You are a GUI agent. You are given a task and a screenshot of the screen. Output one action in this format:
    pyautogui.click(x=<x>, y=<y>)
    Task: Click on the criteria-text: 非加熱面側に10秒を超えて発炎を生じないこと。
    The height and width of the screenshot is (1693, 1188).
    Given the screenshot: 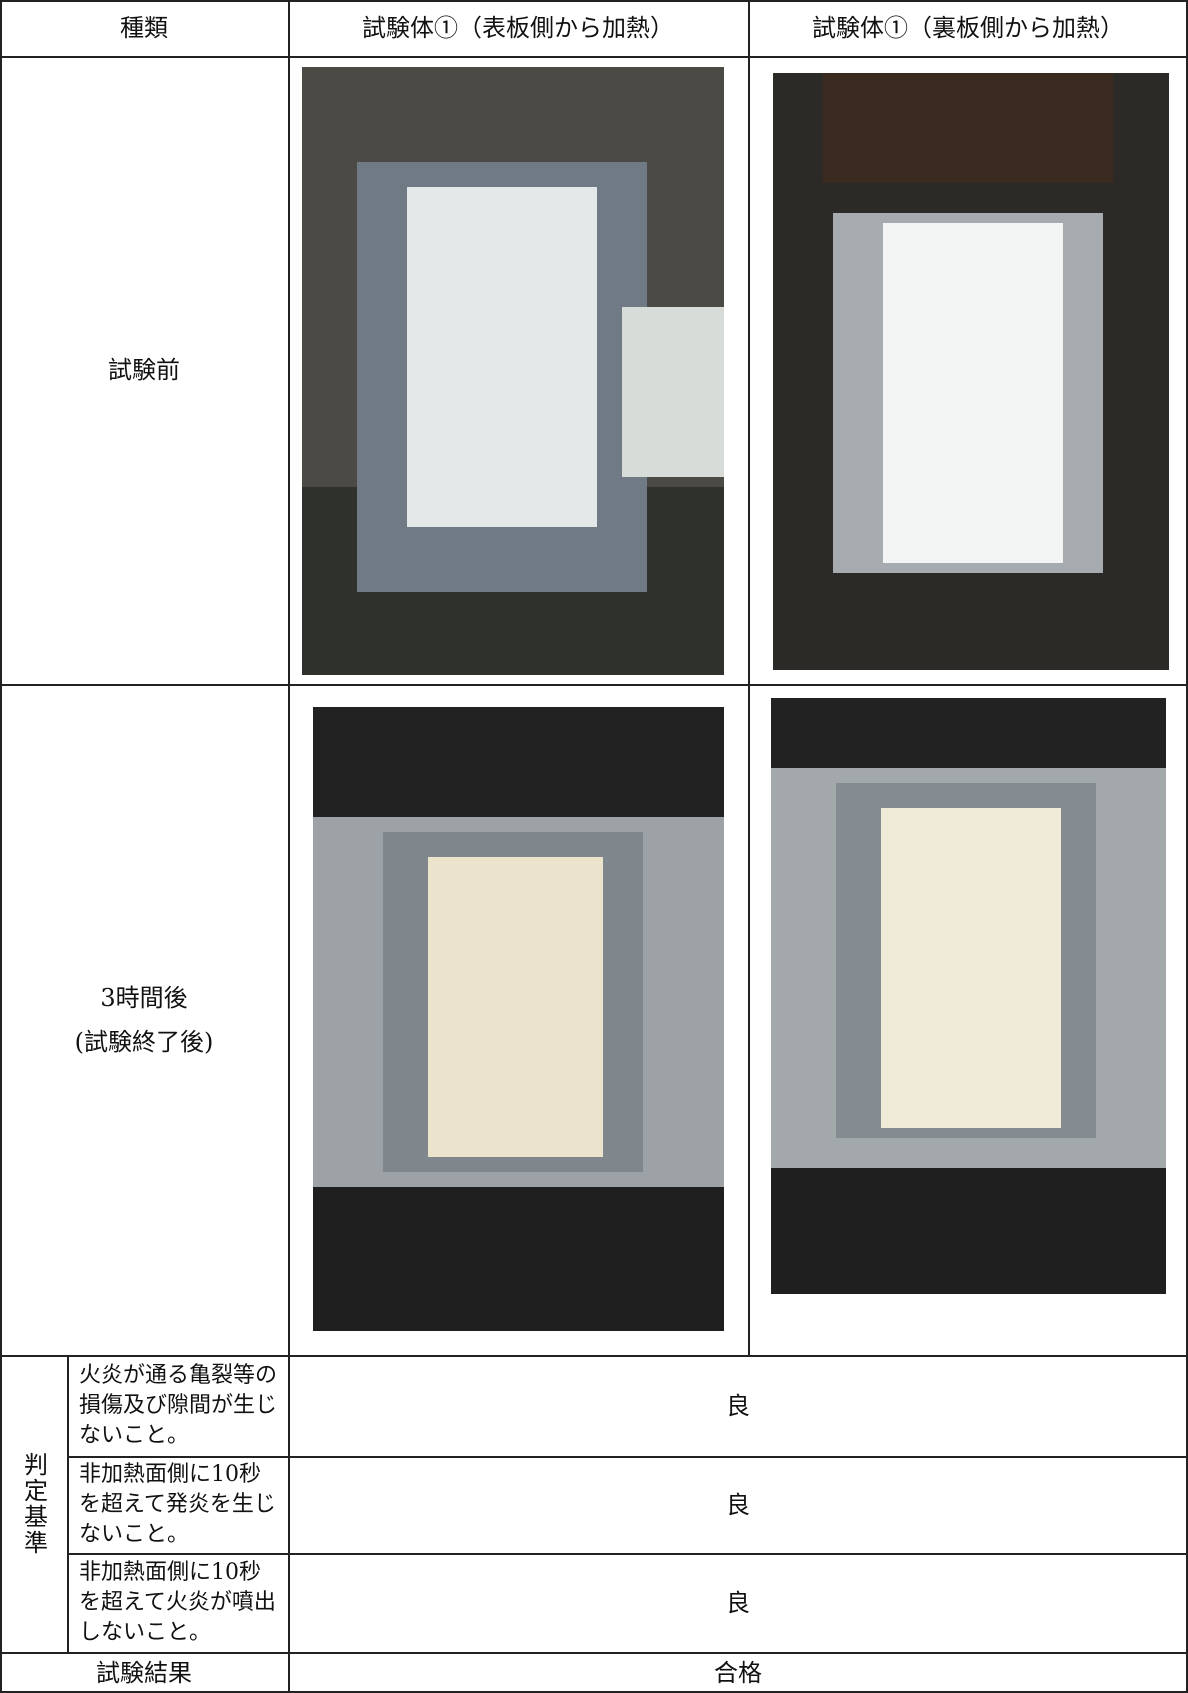 What is the action you would take?
    pyautogui.click(x=177, y=1504)
    